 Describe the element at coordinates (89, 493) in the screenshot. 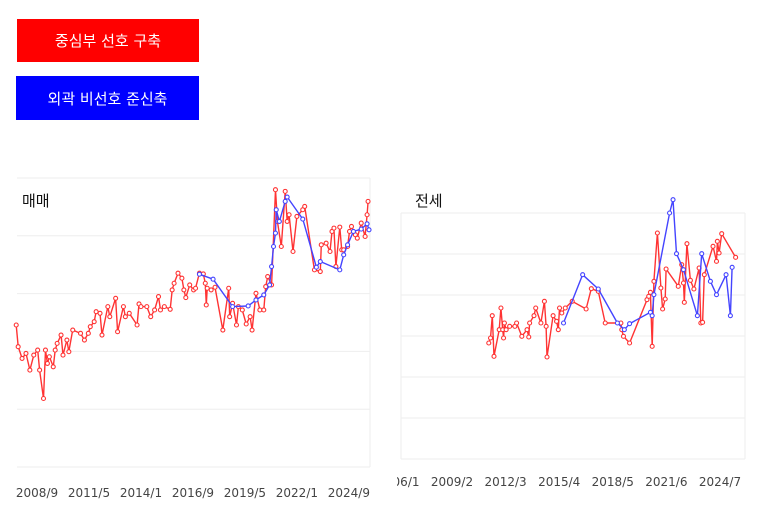

I see `x-tick-label: 2011/5` at that location.